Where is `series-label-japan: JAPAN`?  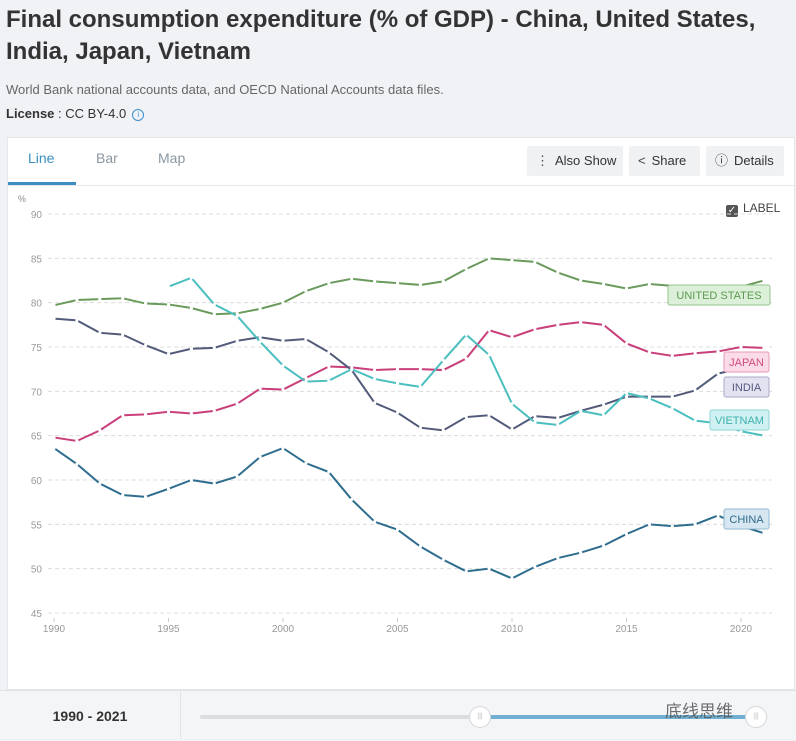 series-label-japan: JAPAN is located at coordinates (746, 363).